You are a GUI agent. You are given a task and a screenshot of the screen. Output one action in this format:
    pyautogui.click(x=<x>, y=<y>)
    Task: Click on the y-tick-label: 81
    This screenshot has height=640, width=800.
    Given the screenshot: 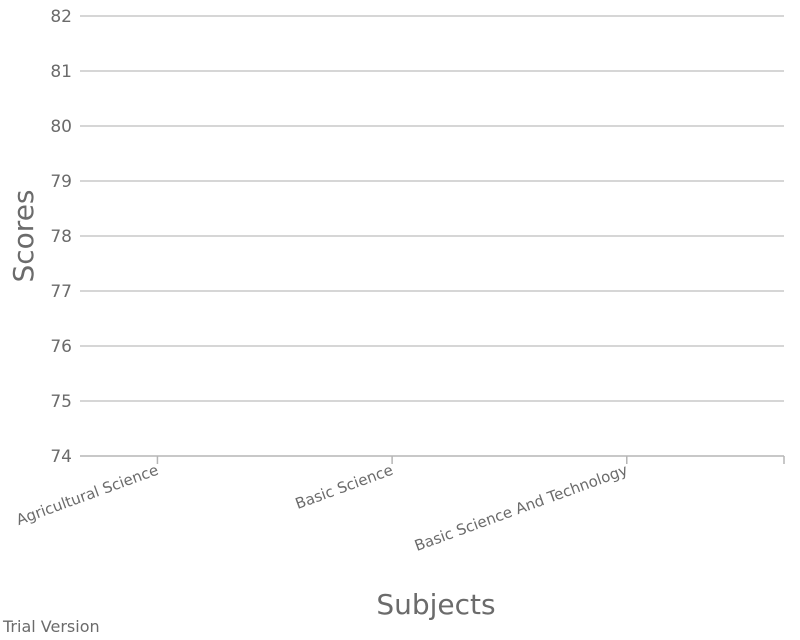 What is the action you would take?
    pyautogui.click(x=61, y=72)
    